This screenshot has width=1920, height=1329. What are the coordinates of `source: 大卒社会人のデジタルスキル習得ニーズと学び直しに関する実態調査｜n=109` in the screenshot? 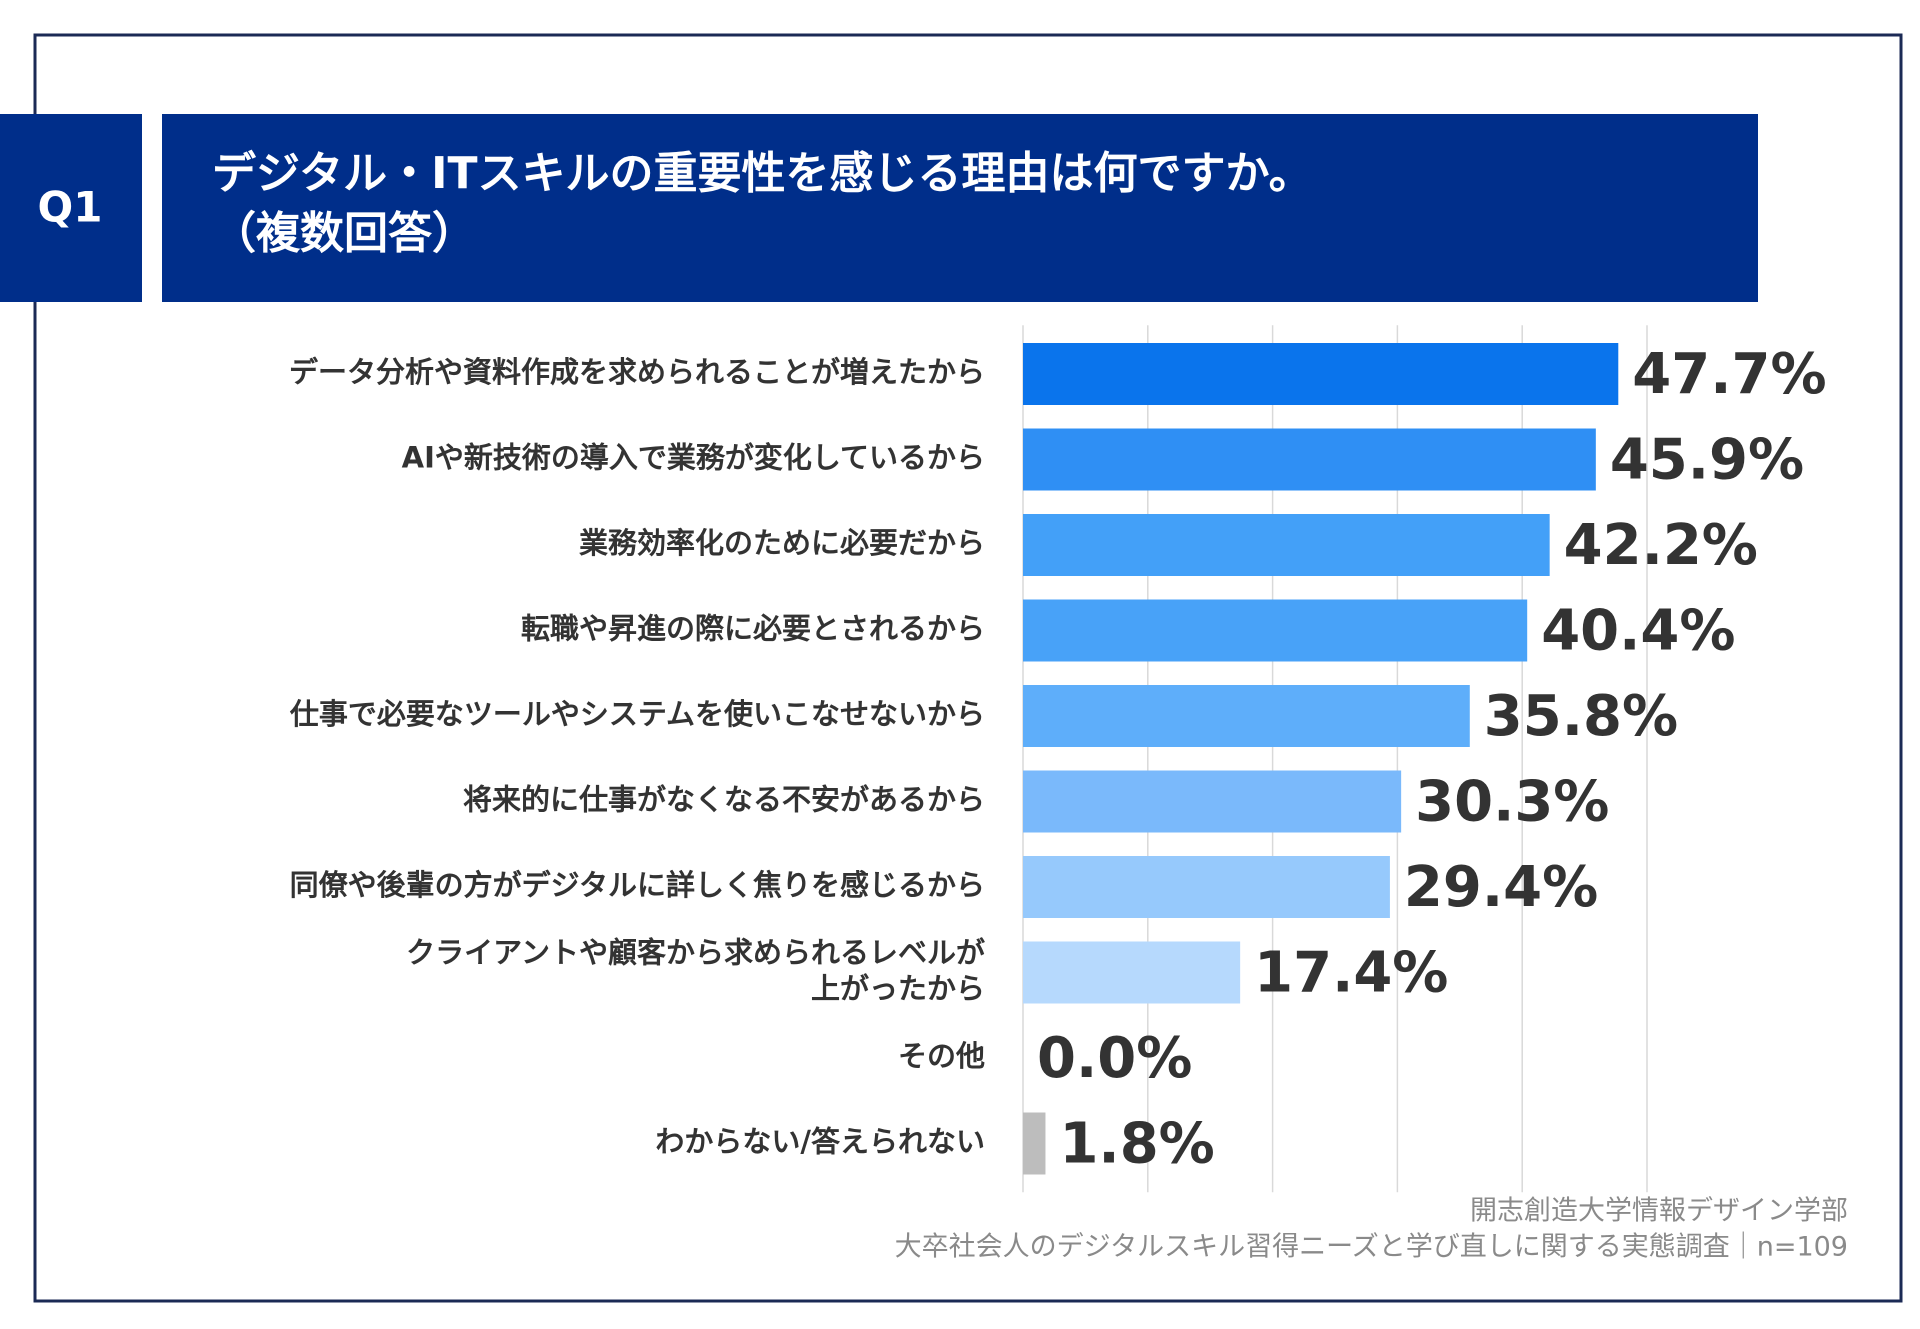 It's located at (1371, 1247).